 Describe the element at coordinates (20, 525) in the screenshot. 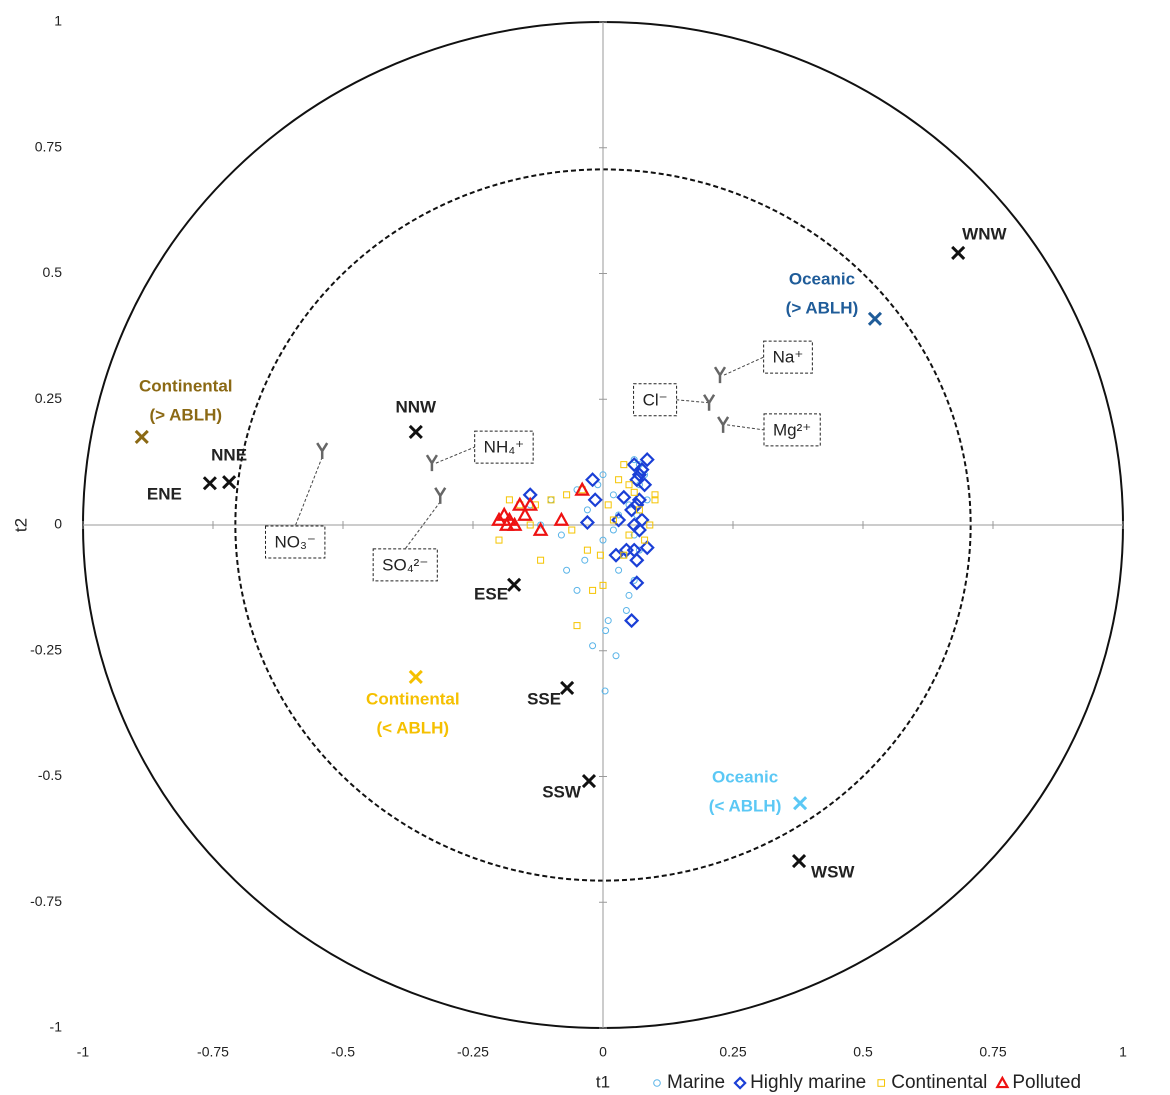

I see `y-axis-title: t2` at that location.